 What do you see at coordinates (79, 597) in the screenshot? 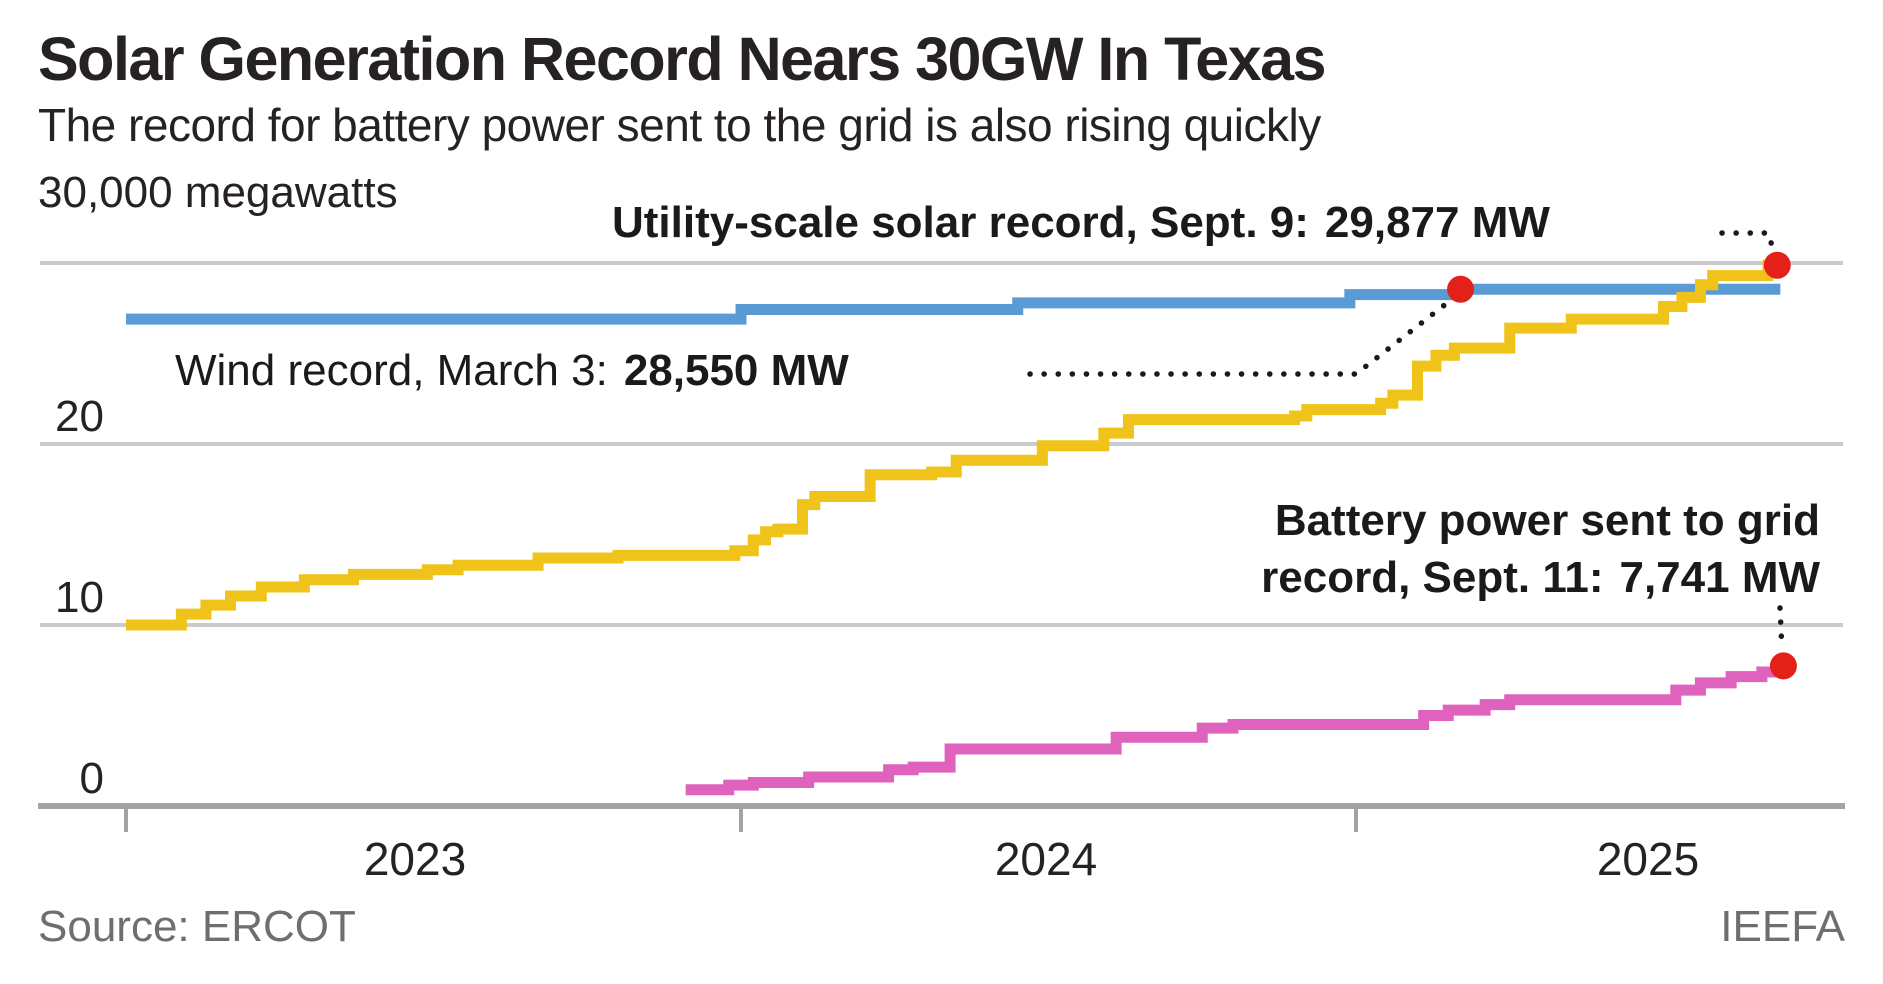
I see `y-tick-10000: 10` at bounding box center [79, 597].